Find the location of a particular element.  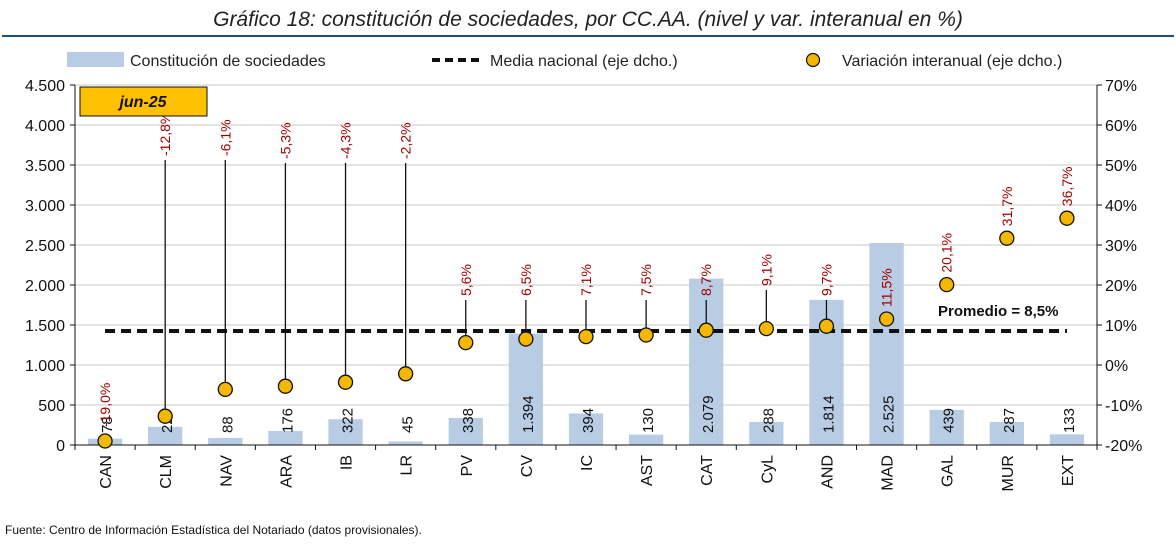

bar-GAL is located at coordinates (946, 427).